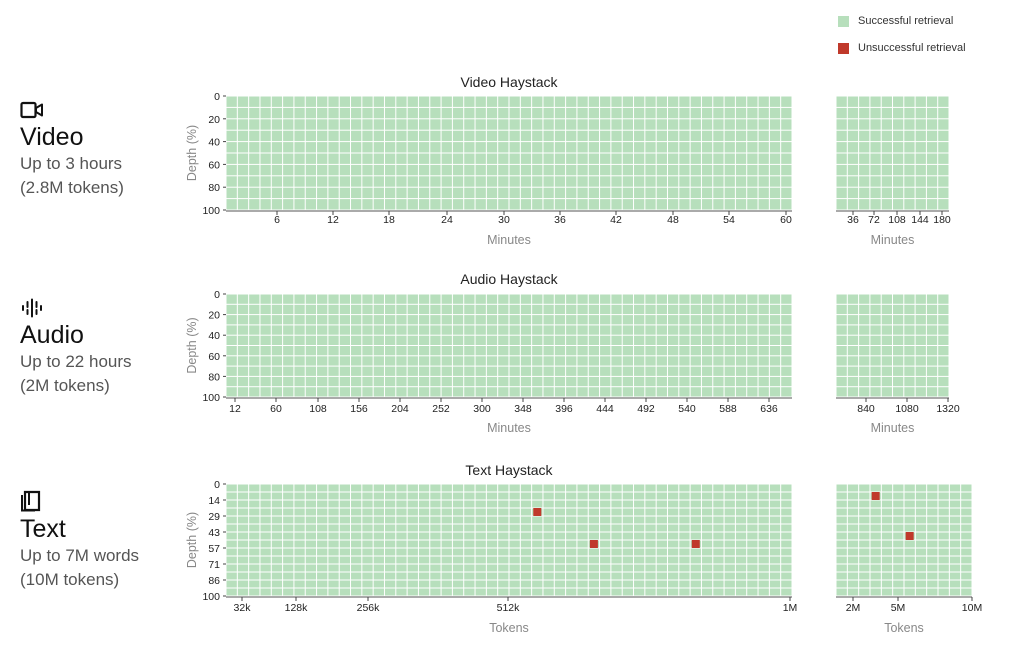 The height and width of the screenshot is (655, 1024). Describe the element at coordinates (441, 409) in the screenshot. I see `audio-main-x-tick-label: 252` at that location.